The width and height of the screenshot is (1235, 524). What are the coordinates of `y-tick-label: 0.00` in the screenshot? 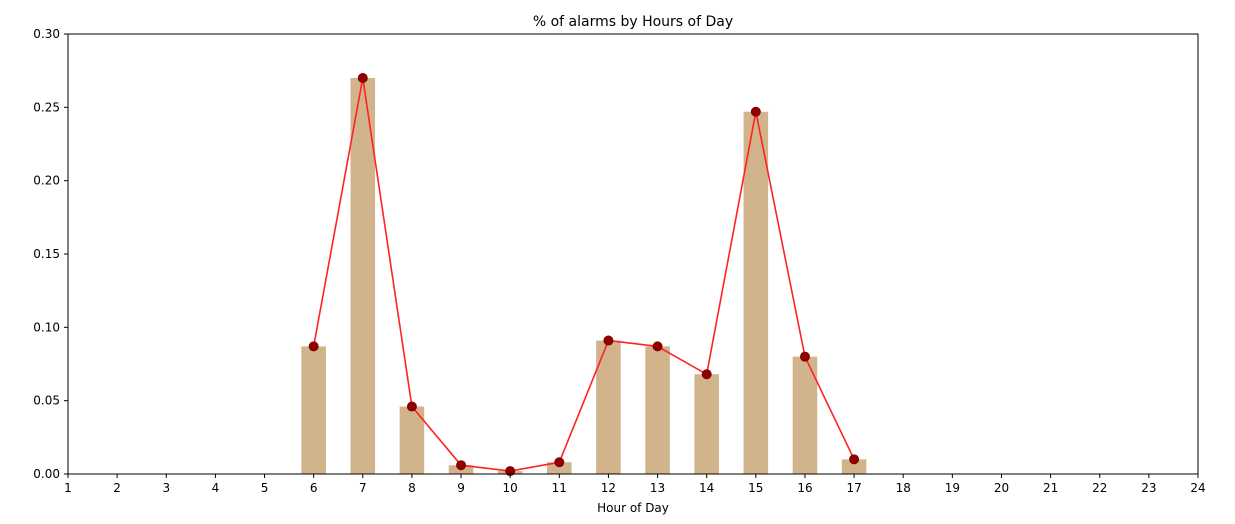 It's located at (46, 474).